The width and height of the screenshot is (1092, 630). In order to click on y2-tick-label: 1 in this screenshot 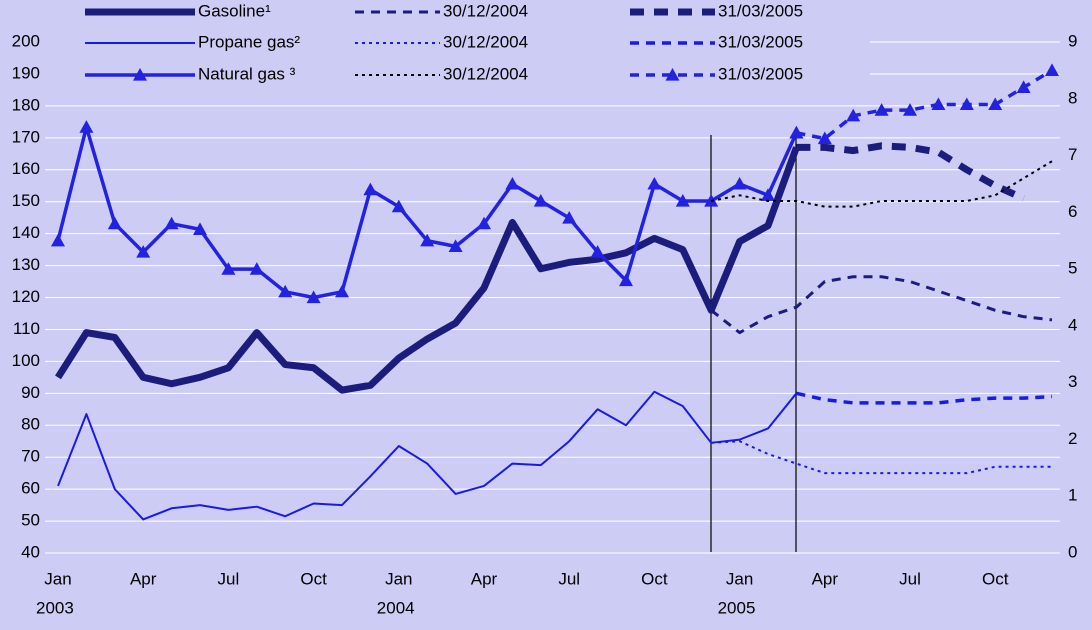, I will do `click(1072, 495)`.